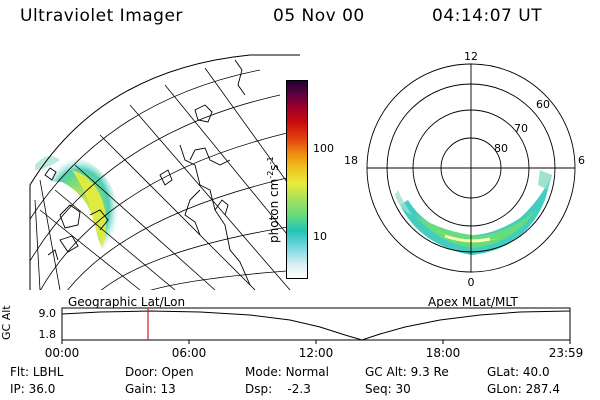 The width and height of the screenshot is (600, 400). Describe the element at coordinates (159, 372) in the screenshot. I see `status-door: Door: Open` at that location.